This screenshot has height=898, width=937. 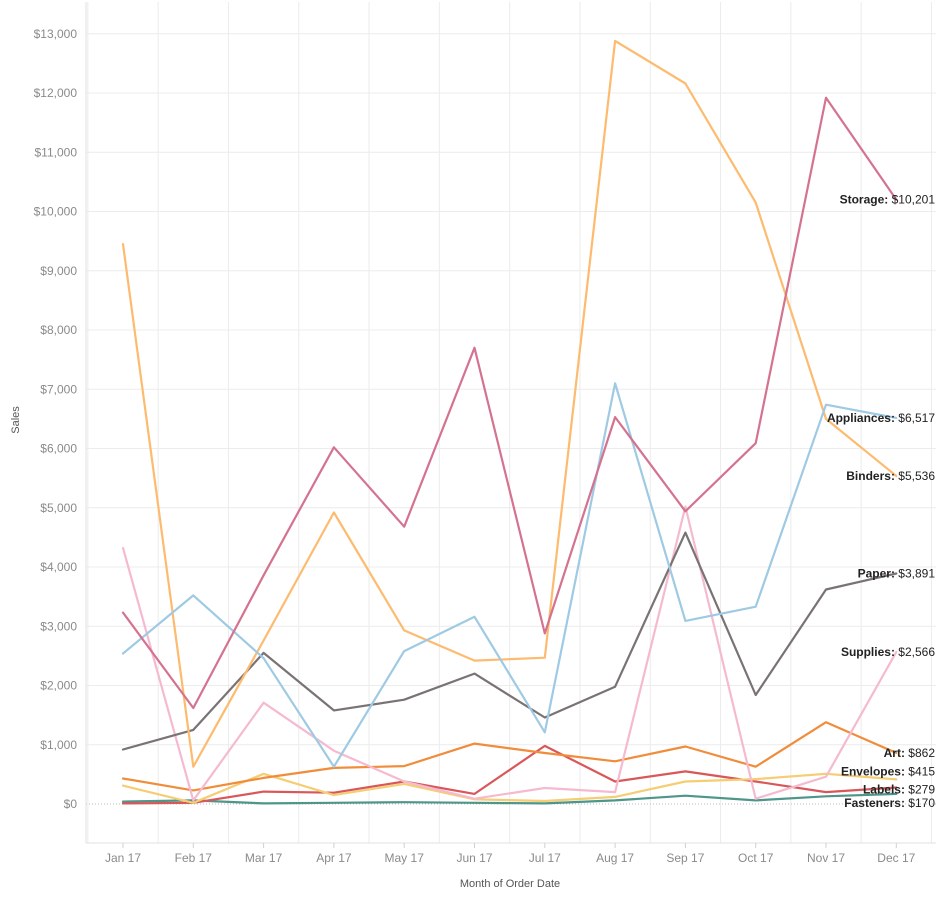 I want to click on end-label-supplies: Supplies: $2,566, so click(x=888, y=652).